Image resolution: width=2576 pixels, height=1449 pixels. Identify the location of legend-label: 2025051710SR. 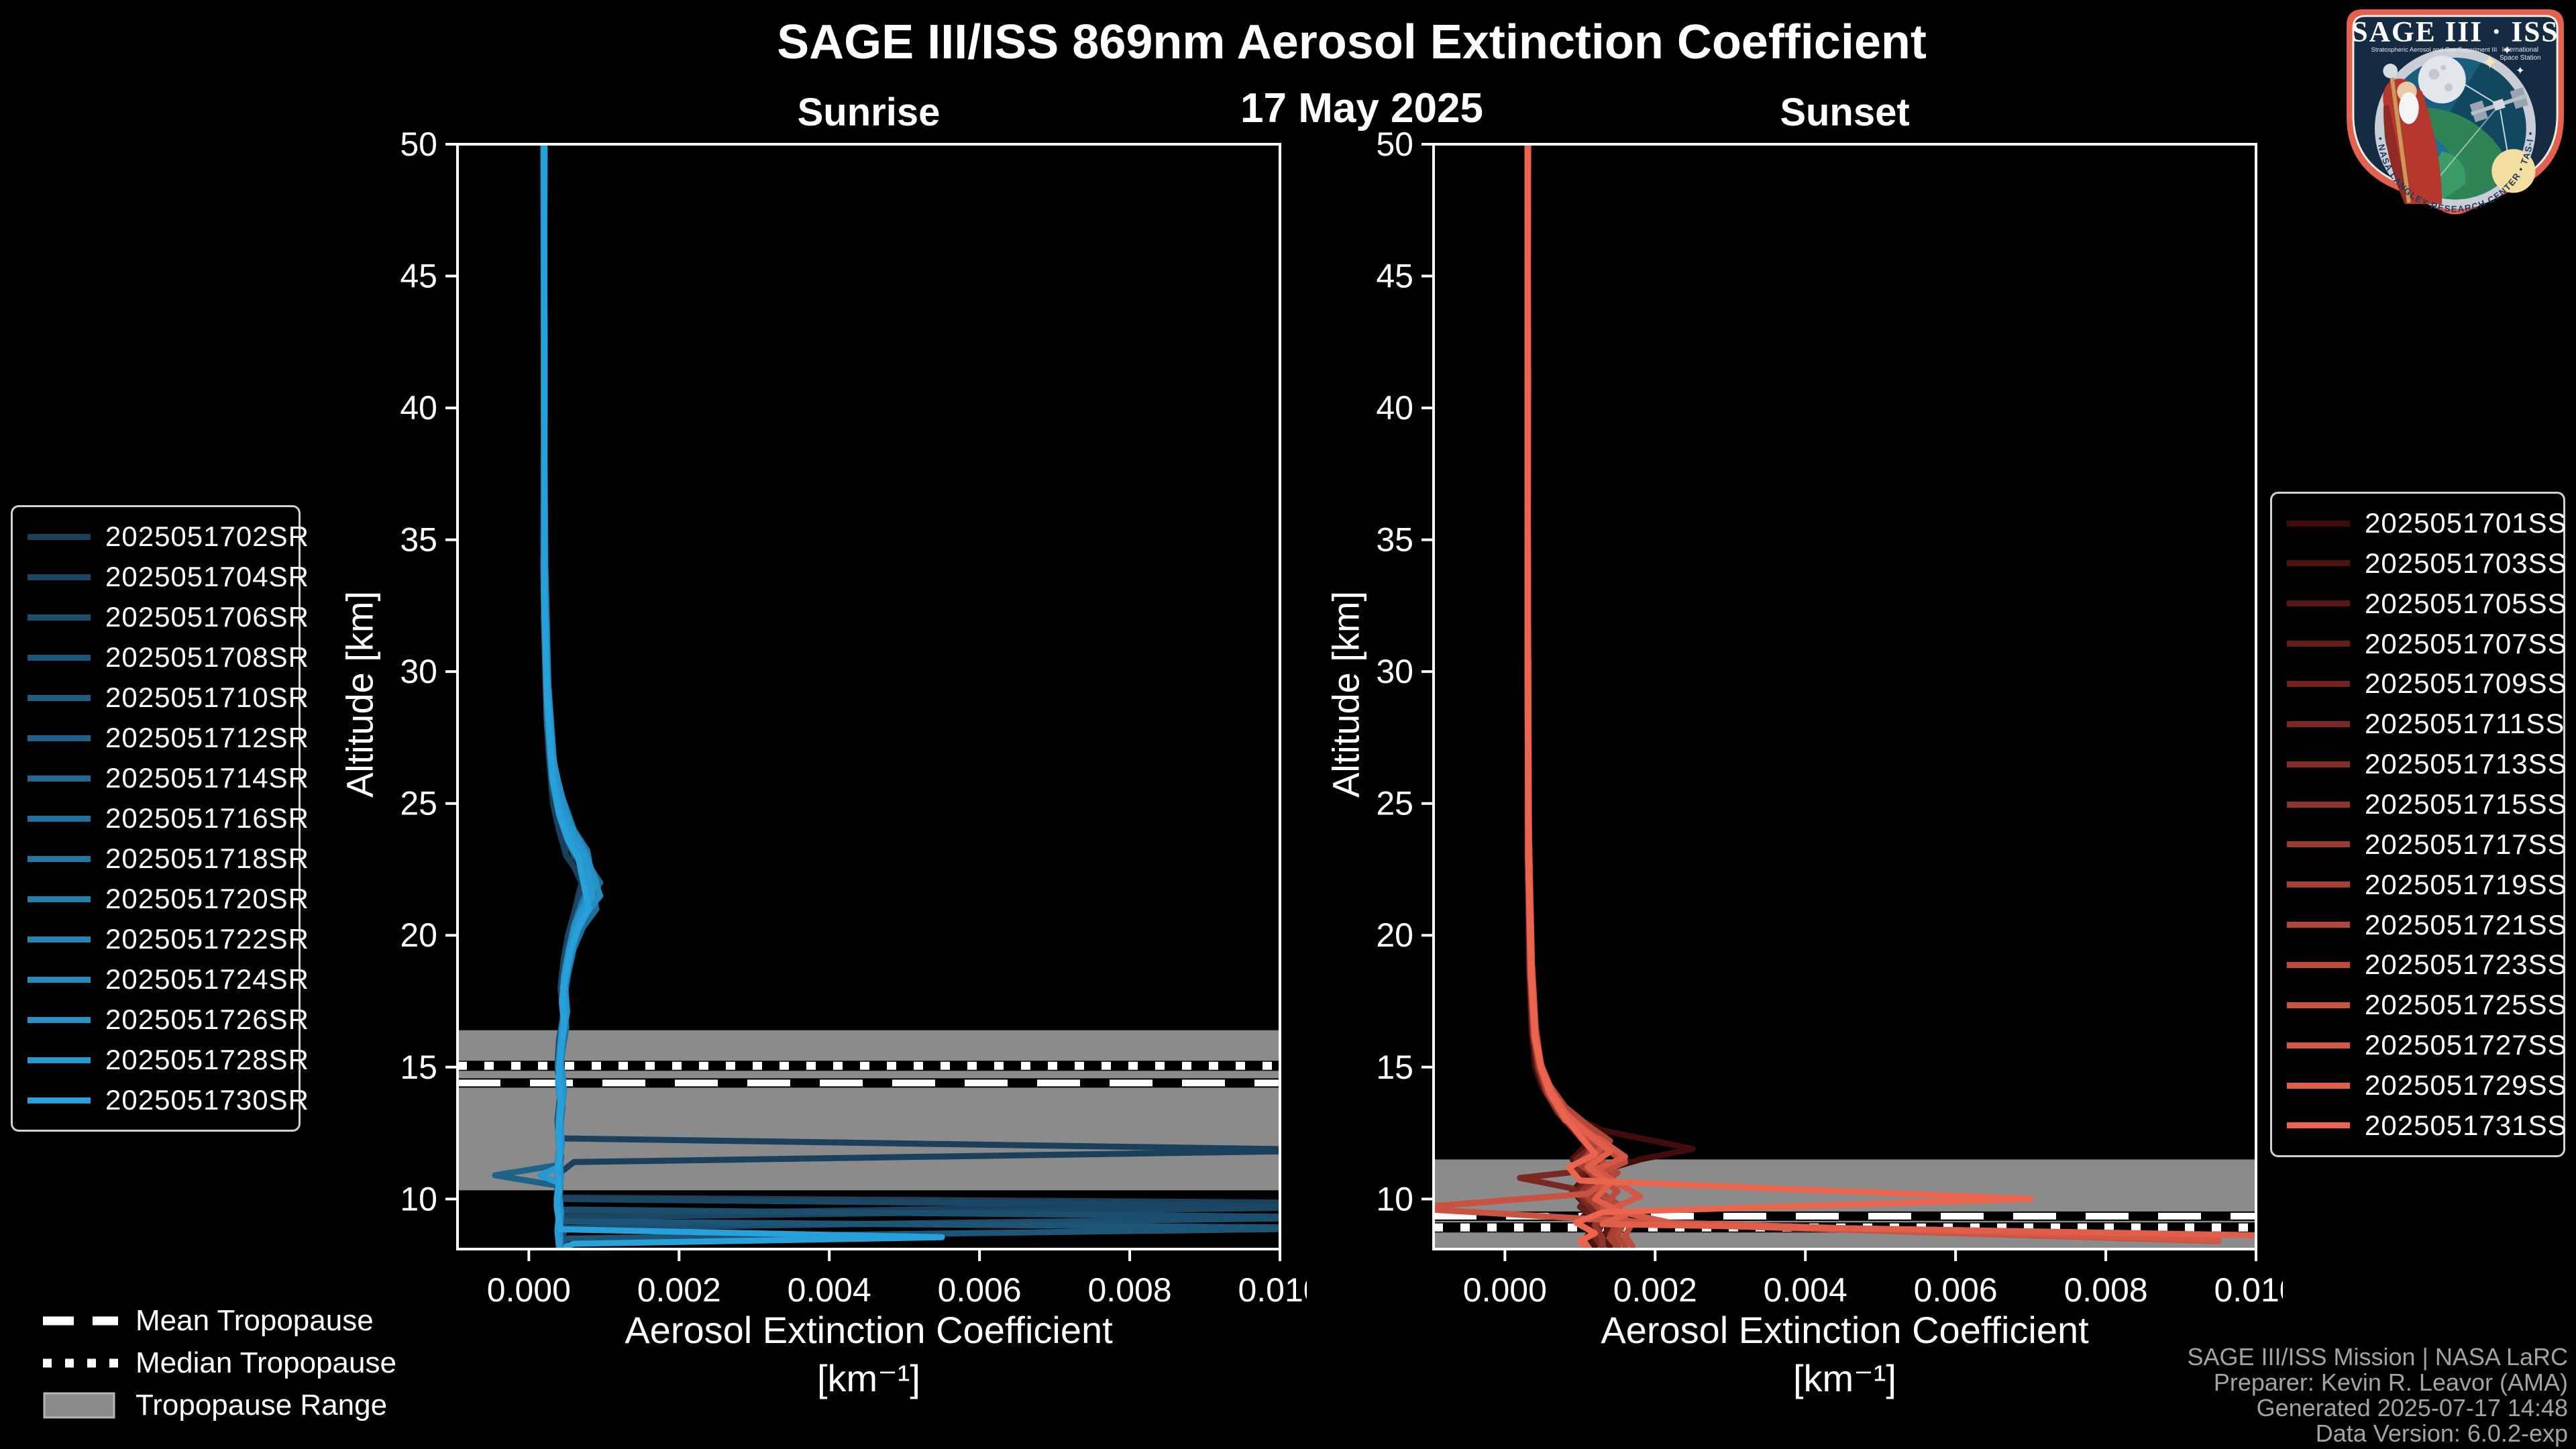
(207, 697).